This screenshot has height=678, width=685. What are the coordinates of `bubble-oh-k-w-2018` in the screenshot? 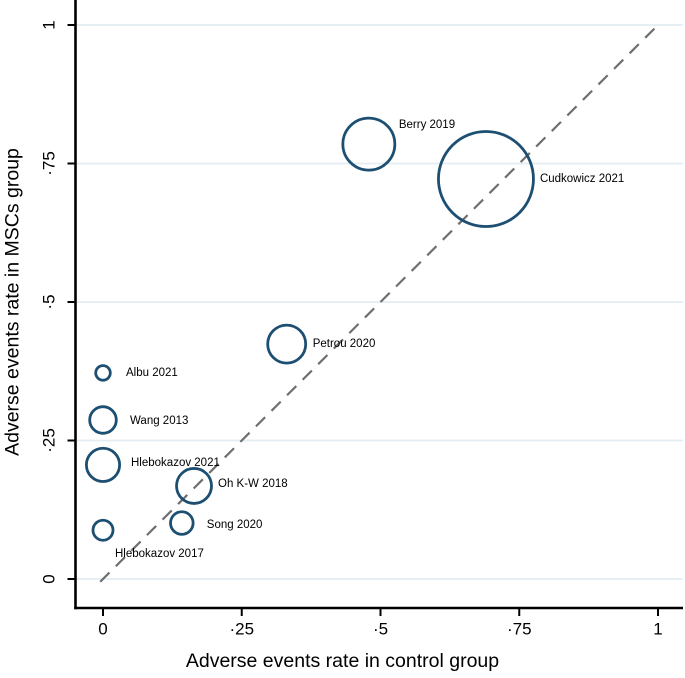 It's located at (194, 486).